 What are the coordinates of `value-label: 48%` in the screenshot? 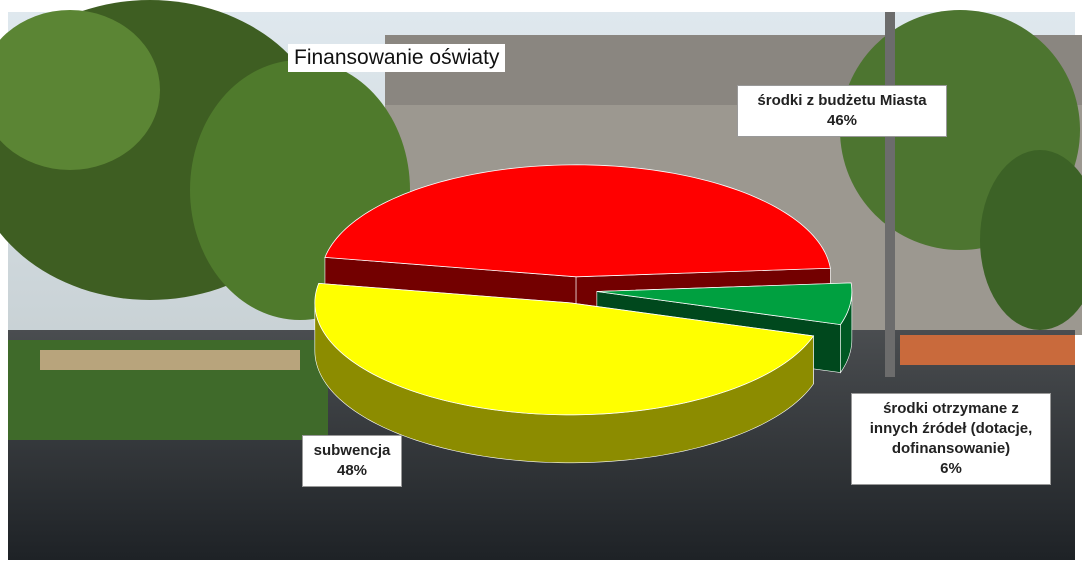 It's located at (352, 470).